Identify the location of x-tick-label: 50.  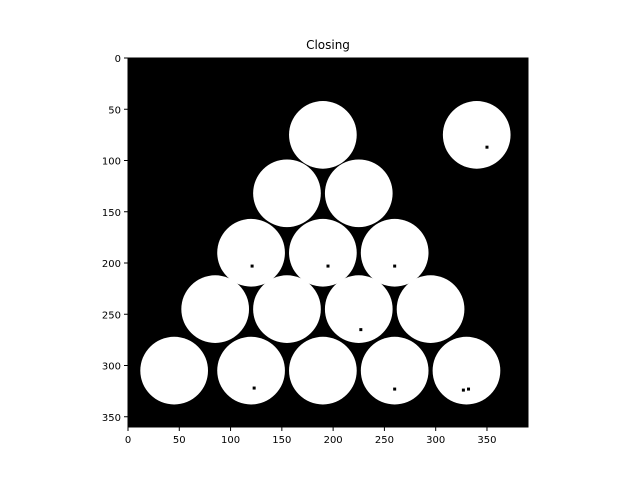
(179, 440).